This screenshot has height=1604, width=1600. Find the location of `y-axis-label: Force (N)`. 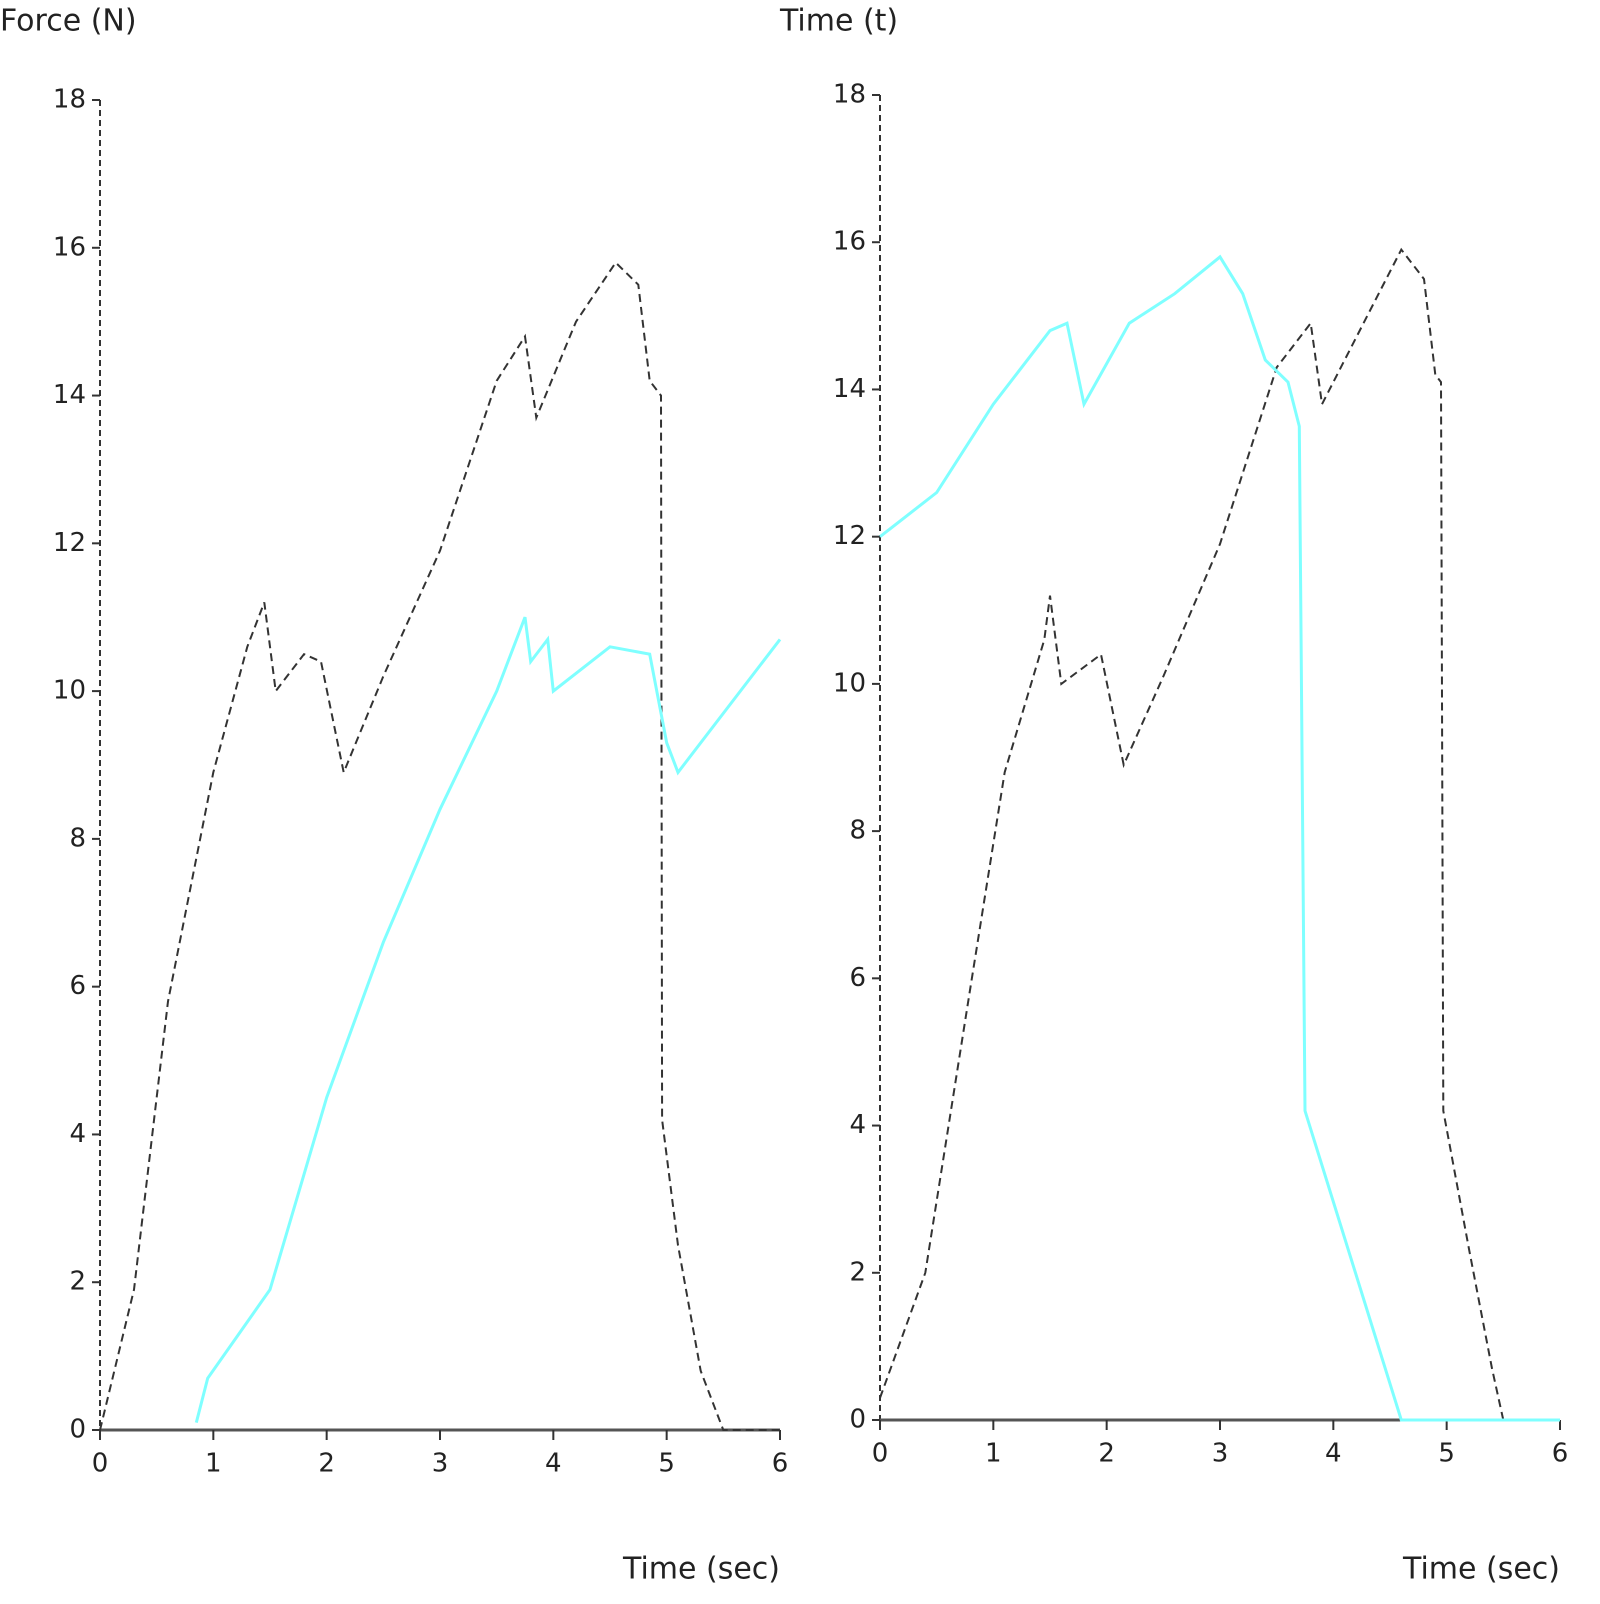

y-axis-label: Force (N) is located at coordinates (68, 21).